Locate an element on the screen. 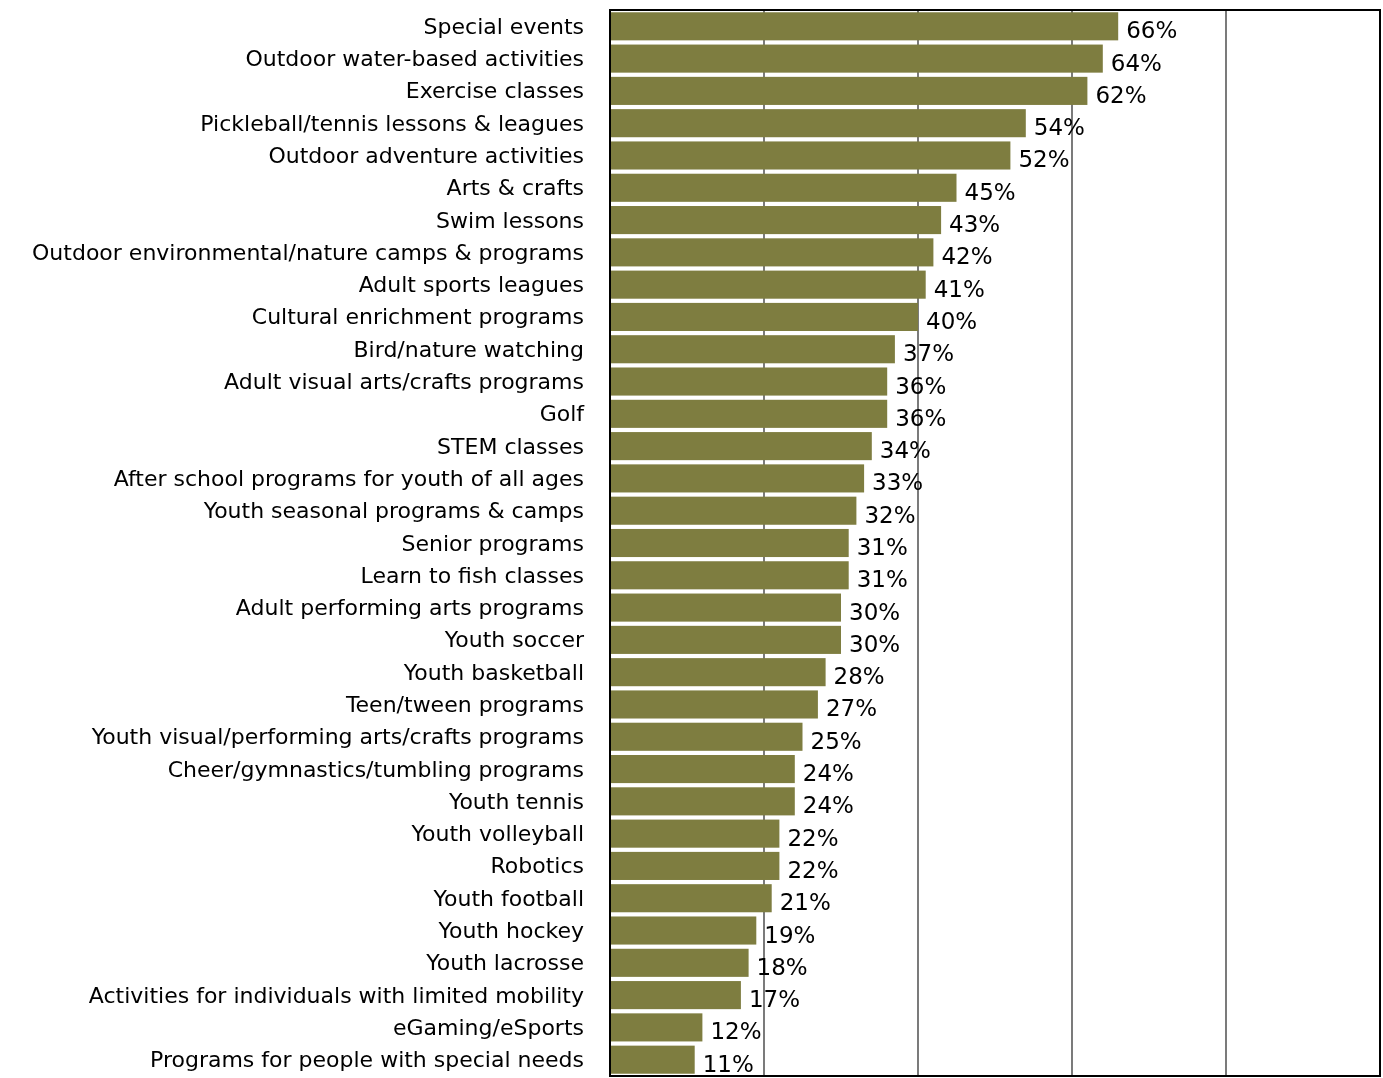 This screenshot has width=1383, height=1078. y-tick-label: Adult performing arts programs is located at coordinates (409, 608).